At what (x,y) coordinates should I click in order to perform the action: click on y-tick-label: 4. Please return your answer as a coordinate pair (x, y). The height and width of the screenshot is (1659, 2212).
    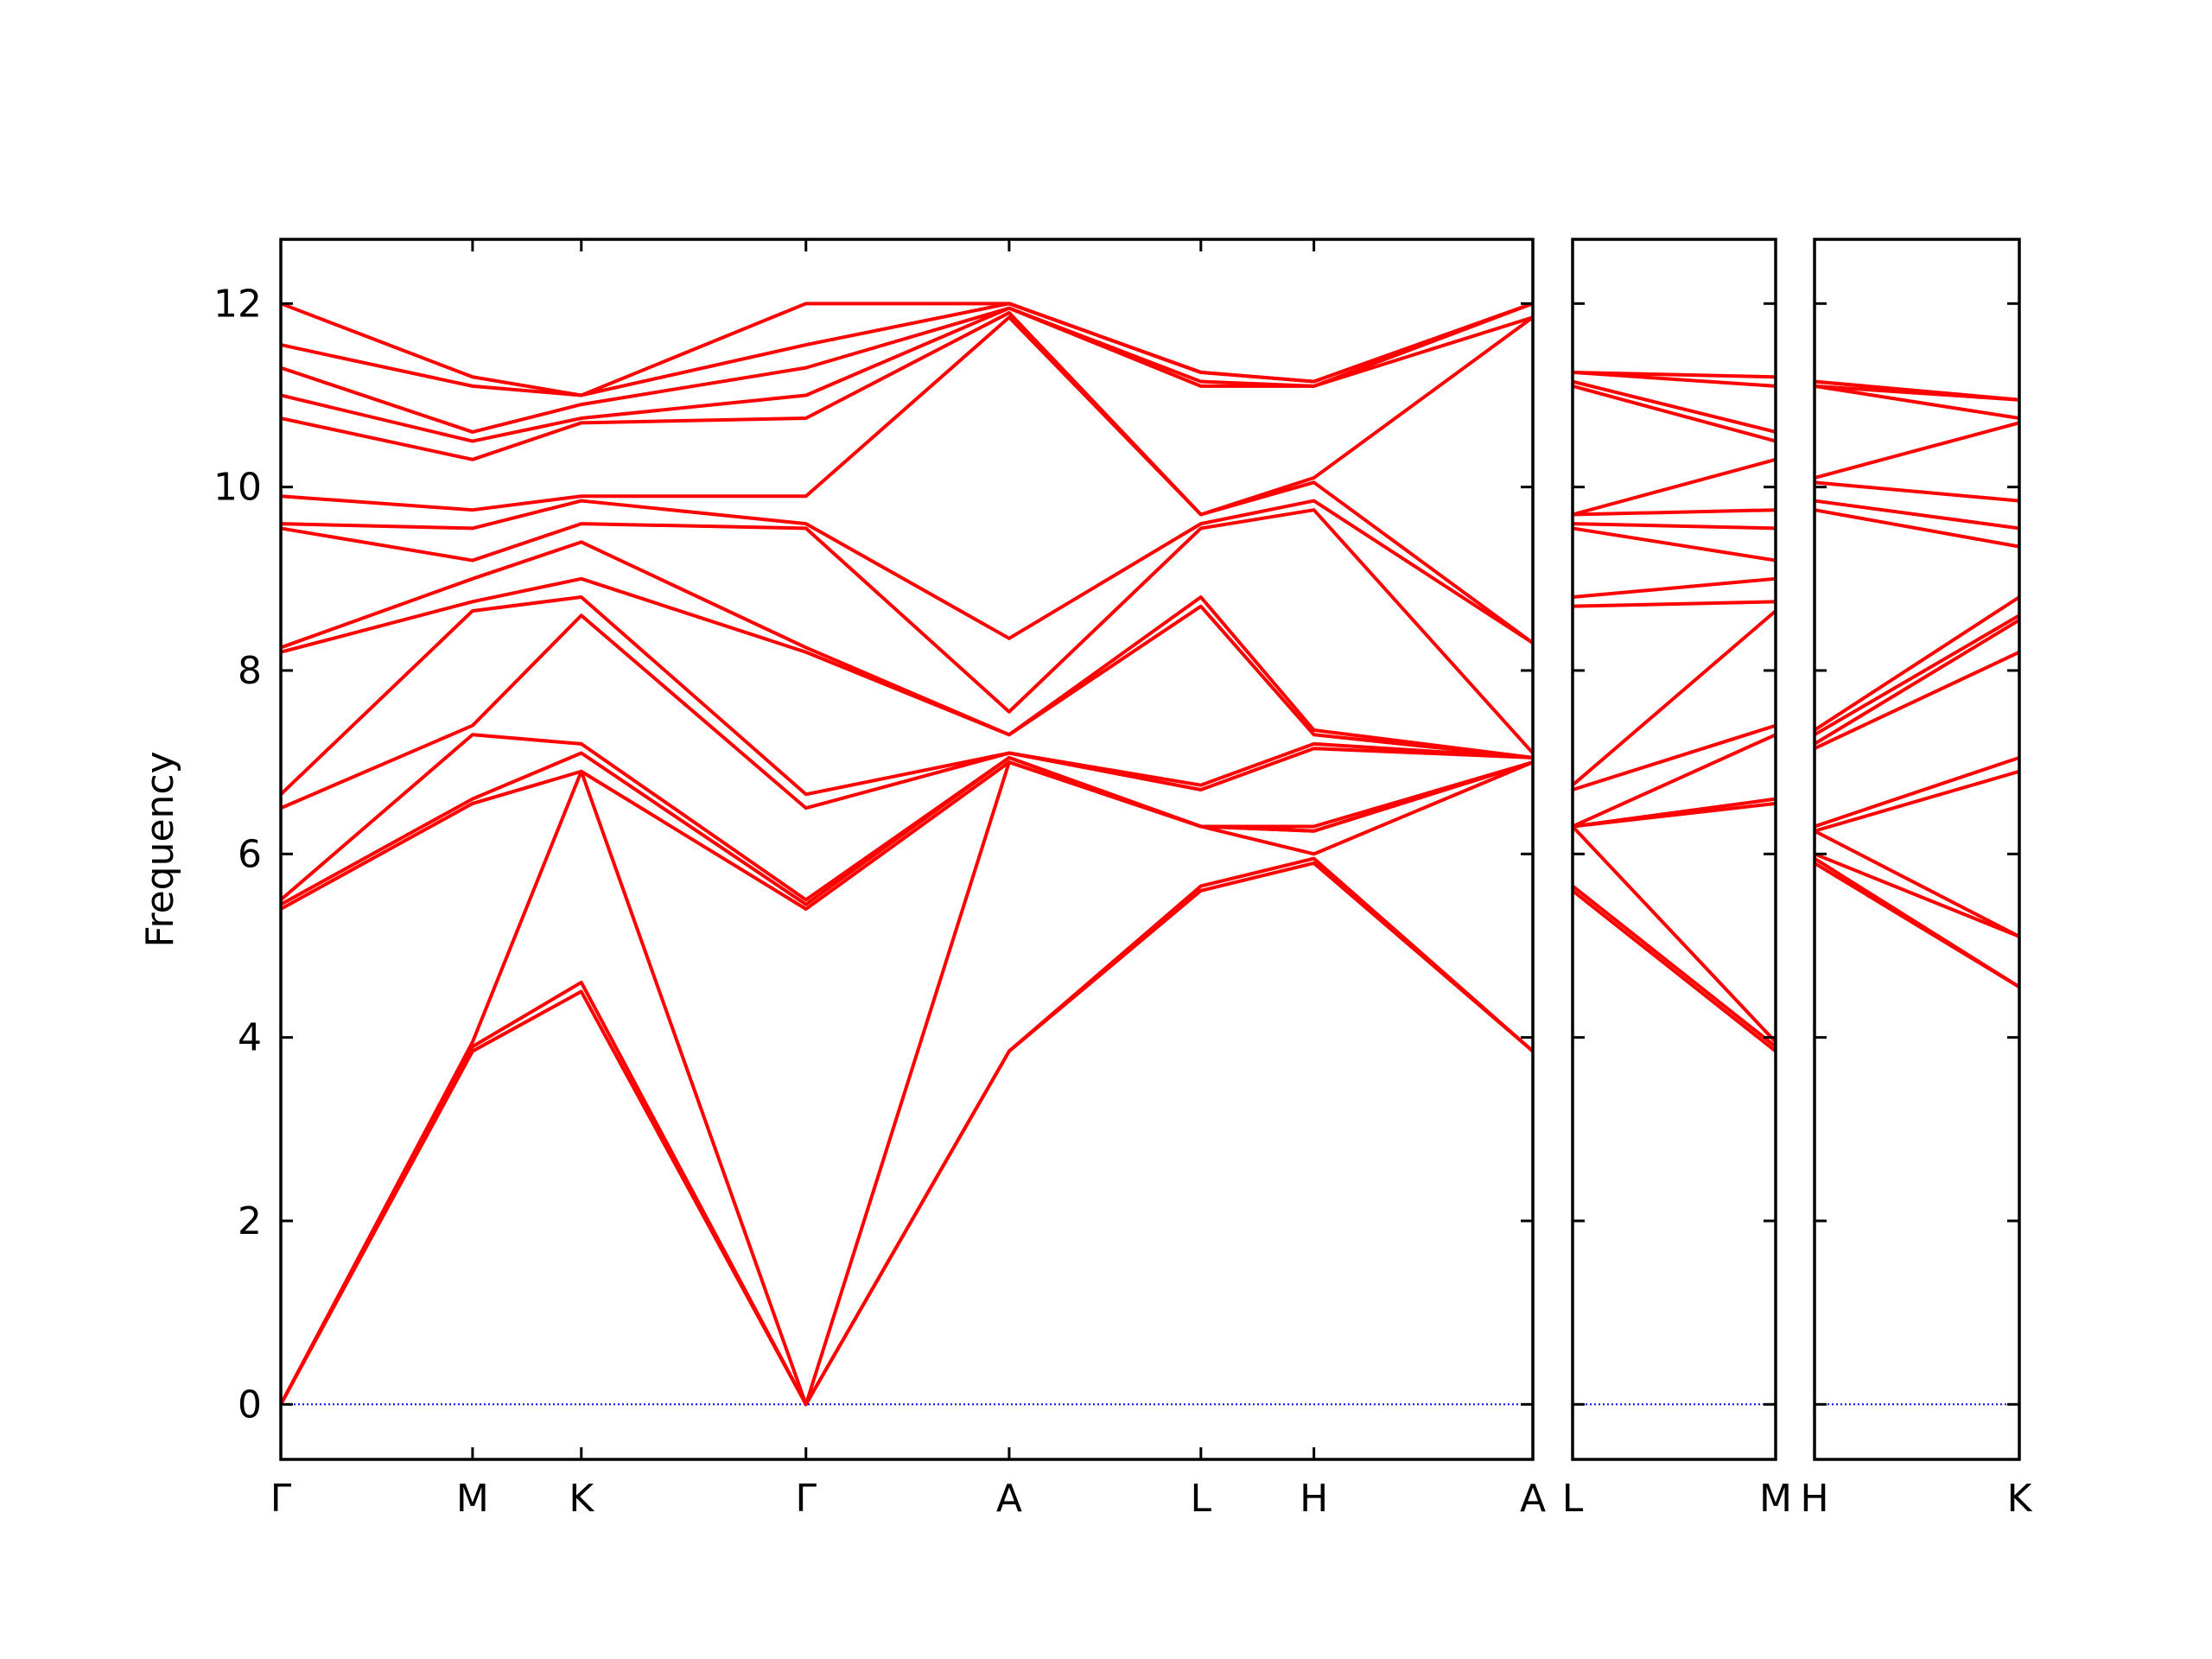
    Looking at the image, I should click on (250, 1038).